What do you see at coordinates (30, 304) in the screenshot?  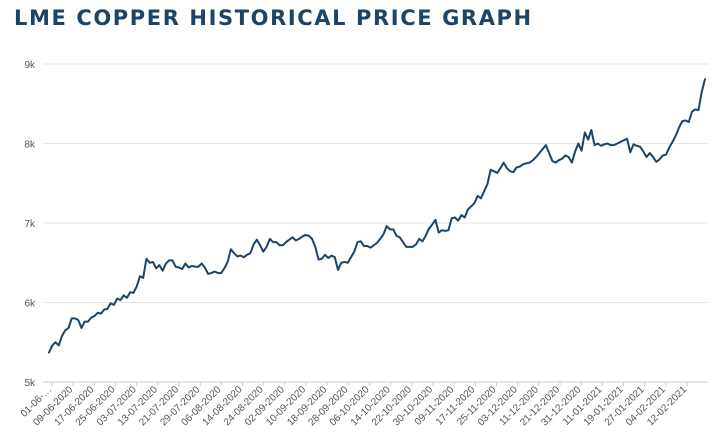 I see `y-tick-label: 6k` at bounding box center [30, 304].